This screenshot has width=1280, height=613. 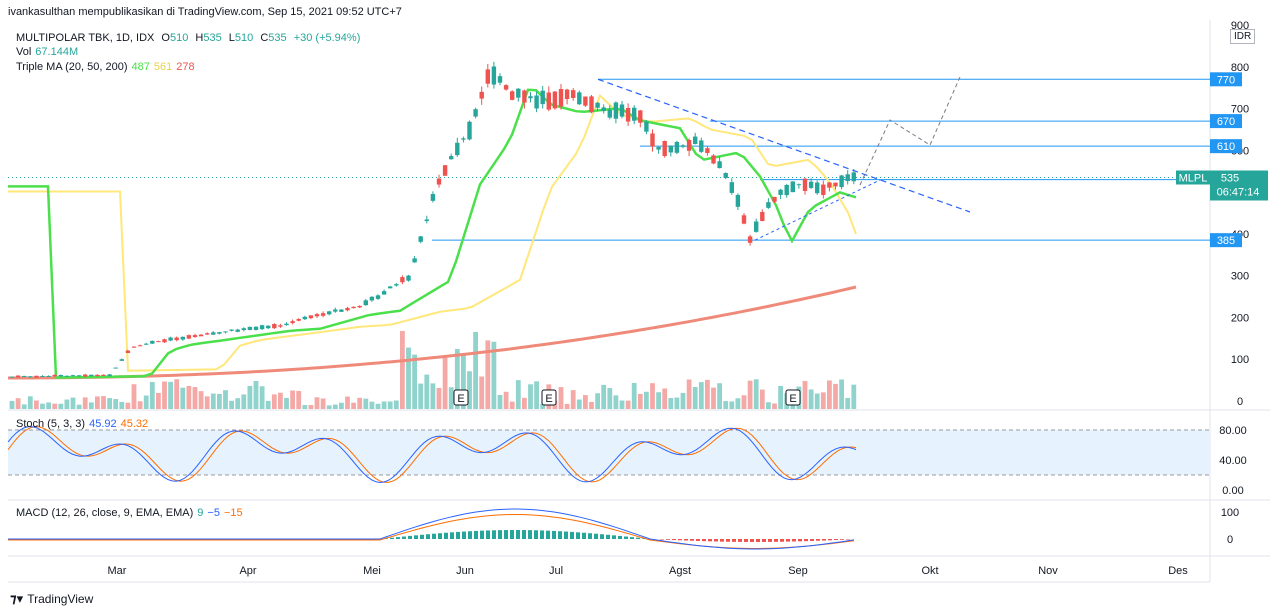 What do you see at coordinates (461, 397) in the screenshot?
I see `earnings-marker-box` at bounding box center [461, 397].